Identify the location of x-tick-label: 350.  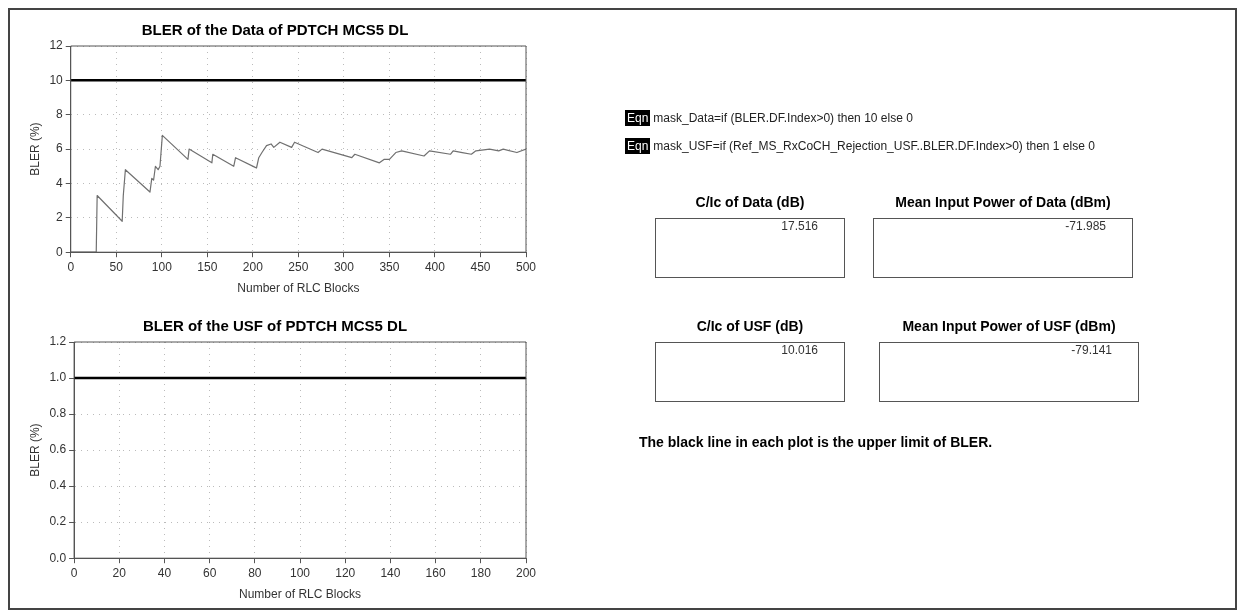
(389, 266).